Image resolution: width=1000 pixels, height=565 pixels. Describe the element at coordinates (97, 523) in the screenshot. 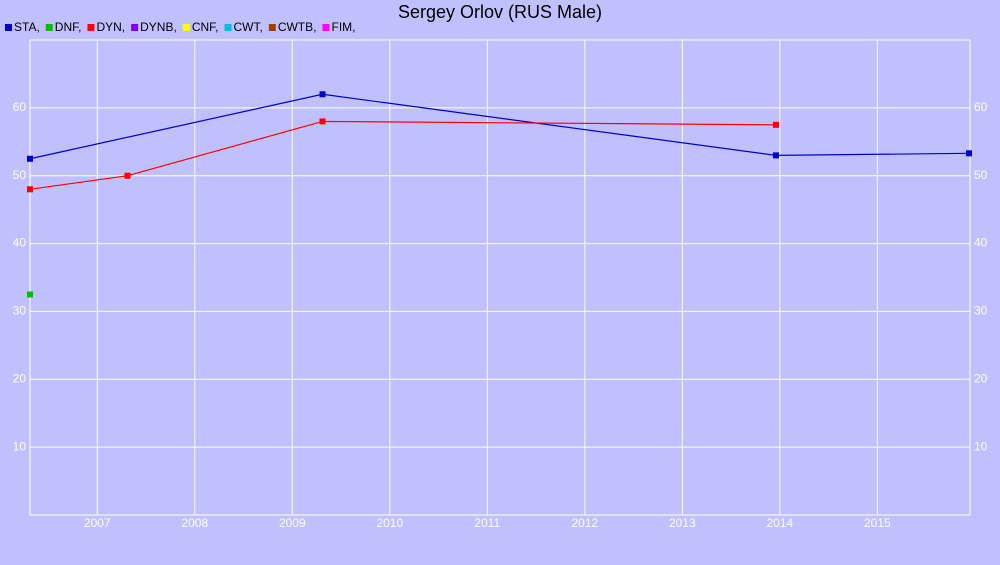

I see `x-tick-label: 2007` at that location.